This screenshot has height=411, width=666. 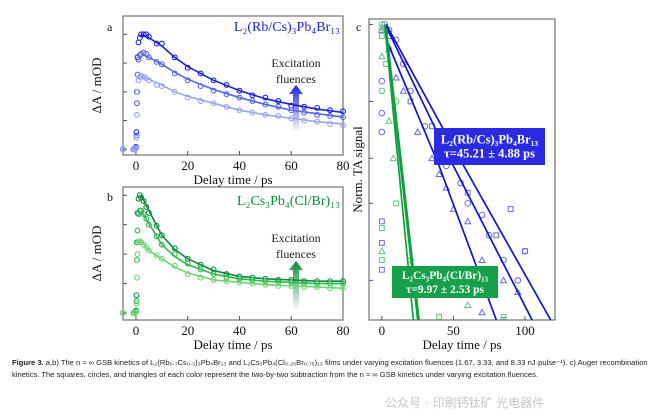 What do you see at coordinates (296, 107) in the screenshot?
I see `arrow-up-icon` at bounding box center [296, 107].